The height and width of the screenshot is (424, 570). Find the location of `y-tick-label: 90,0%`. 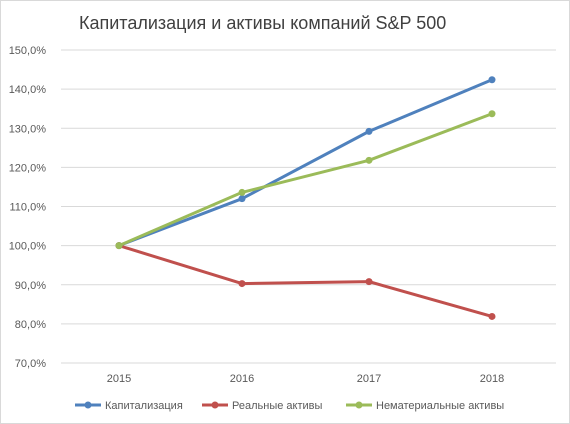

y-tick-label: 90,0% is located at coordinates (30, 286).